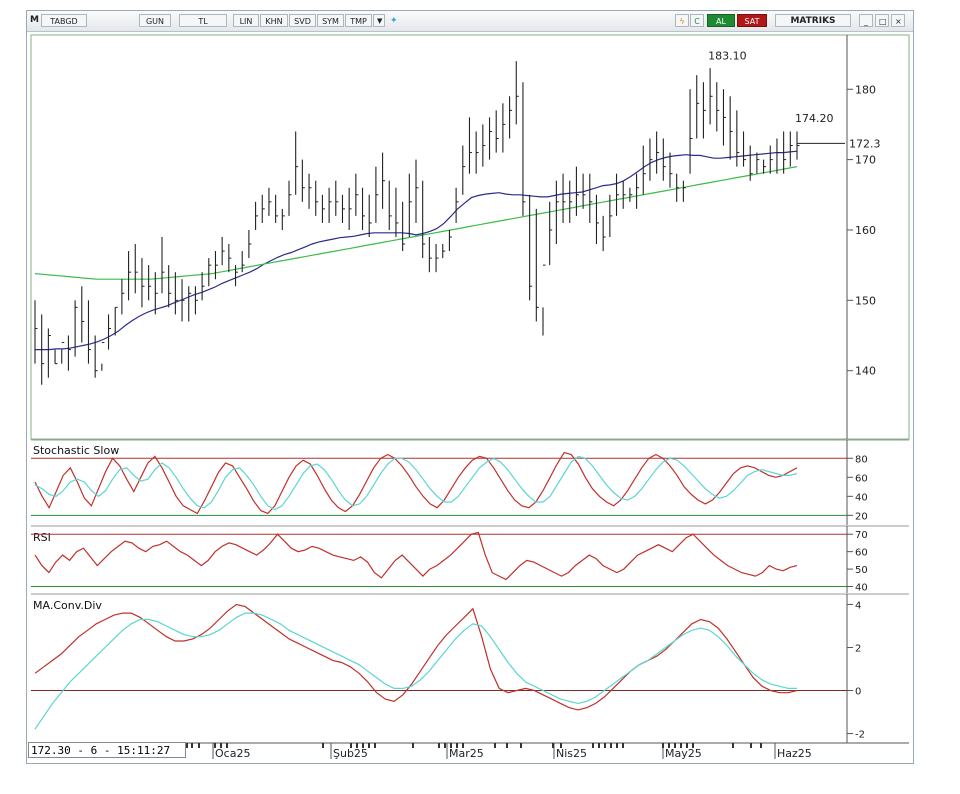  What do you see at coordinates (861, 459) in the screenshot?
I see `y-tick-label: 80` at bounding box center [861, 459].